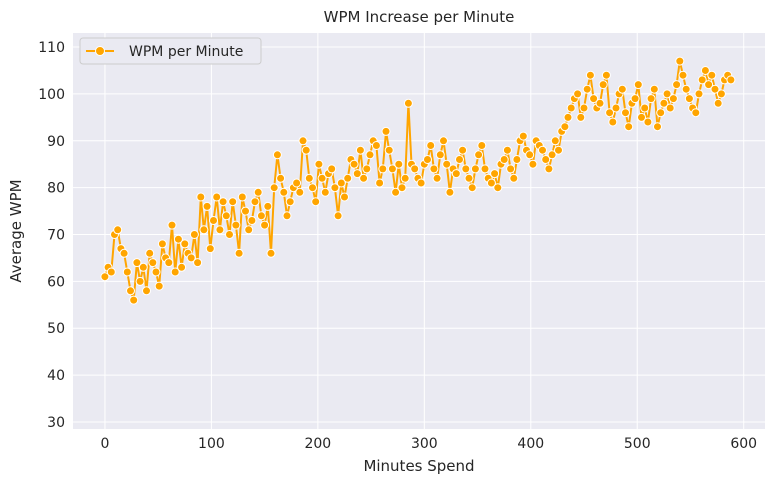 The image size is (774, 484). I want to click on legend-box, so click(170, 51).